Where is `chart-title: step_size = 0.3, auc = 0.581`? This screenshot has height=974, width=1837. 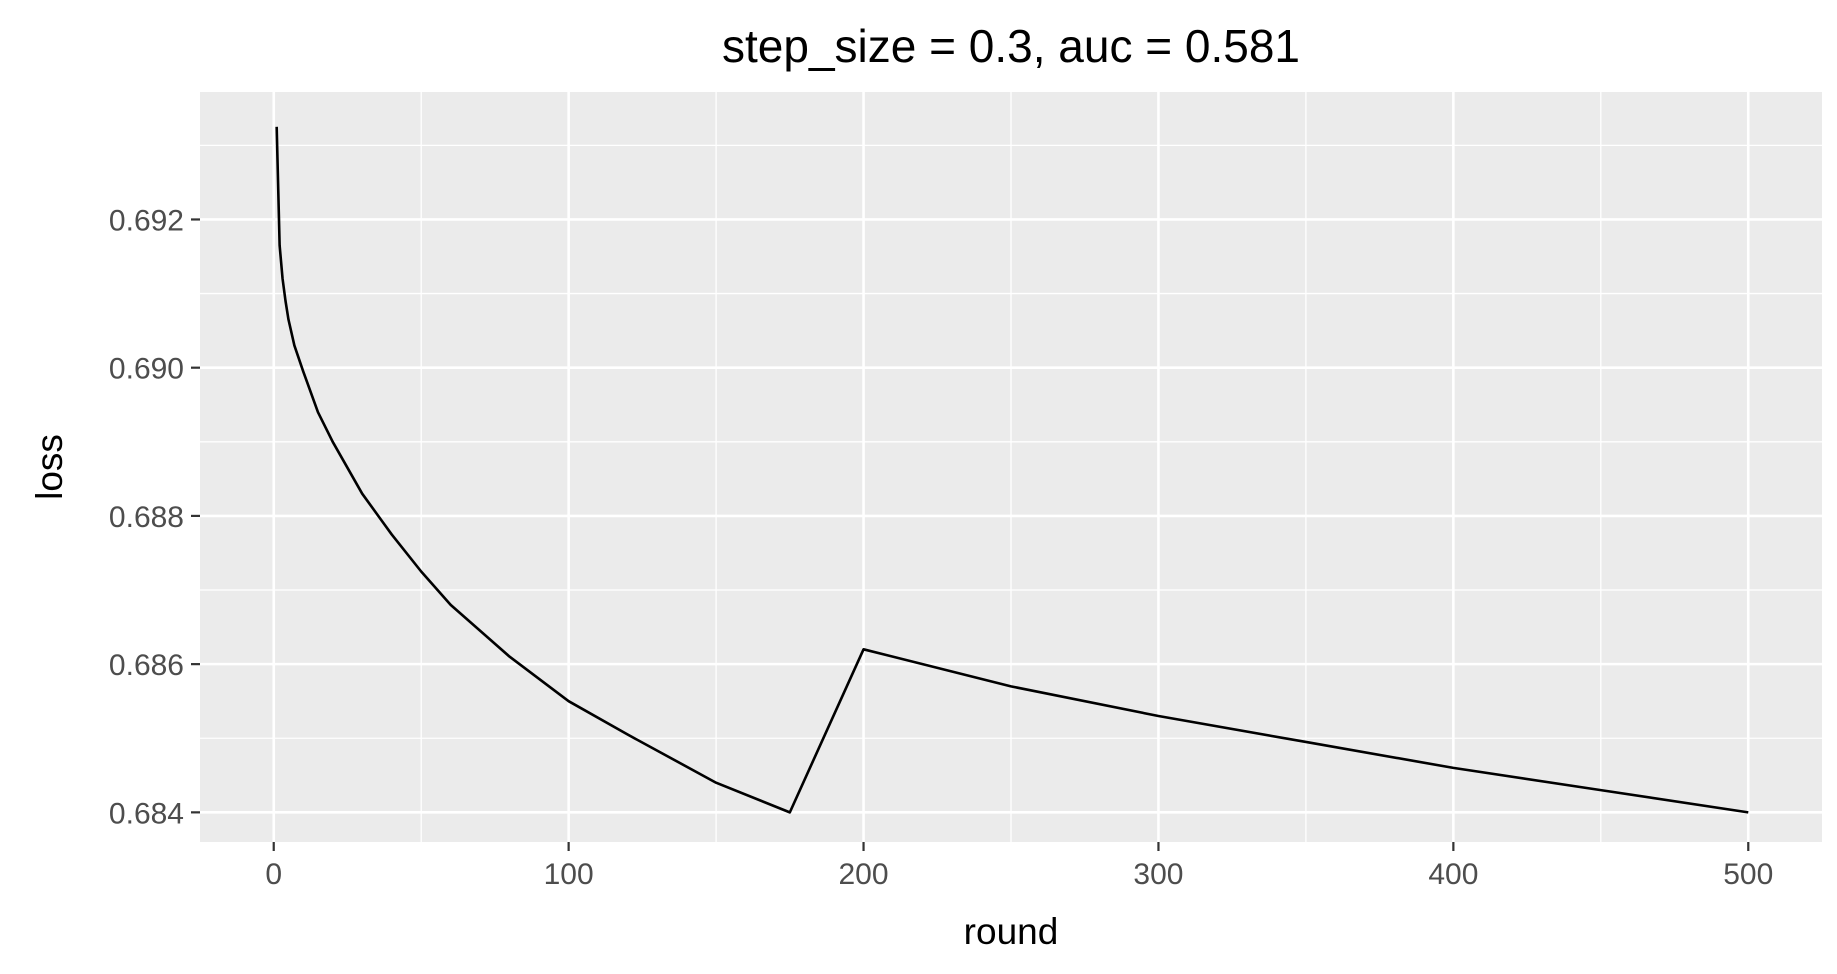
chart-title: step_size = 0.3, auc = 0.581 is located at coordinates (1011, 46).